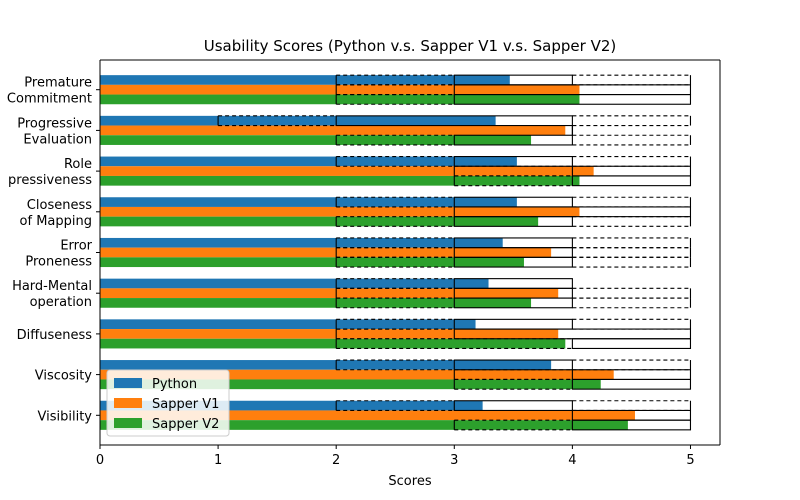 The image size is (800, 500). Describe the element at coordinates (54, 131) in the screenshot. I see `y-tick-label: Progressive Evaluation` at that location.